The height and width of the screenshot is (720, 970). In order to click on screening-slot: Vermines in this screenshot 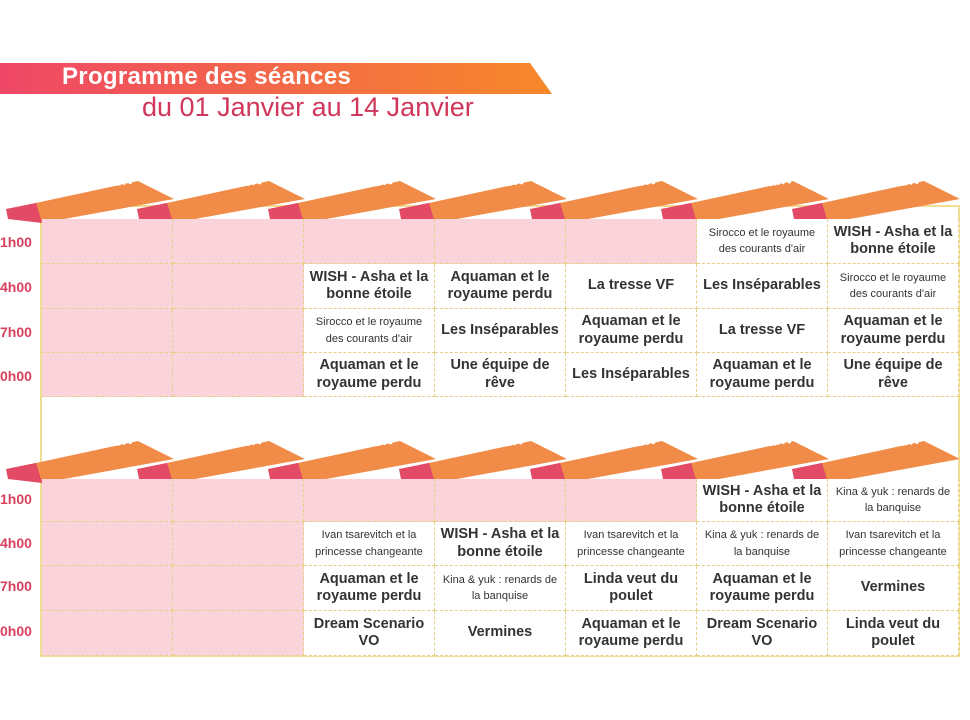, I will do `click(893, 588)`.